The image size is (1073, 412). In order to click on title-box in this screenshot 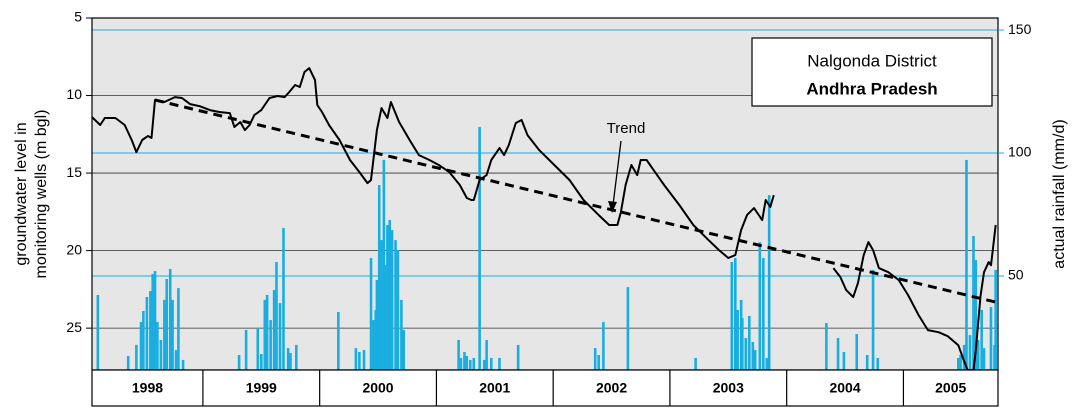, I will do `click(872, 72)`.